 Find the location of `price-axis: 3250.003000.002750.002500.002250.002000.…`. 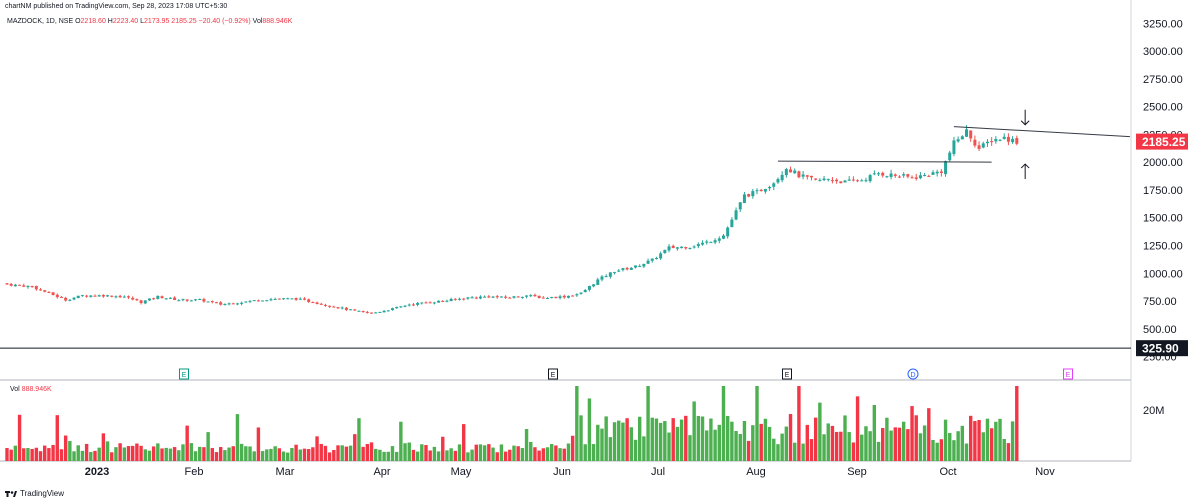

price-axis: 3250.003000.002750.002500.002250.002000.… is located at coordinates (1162, 217).